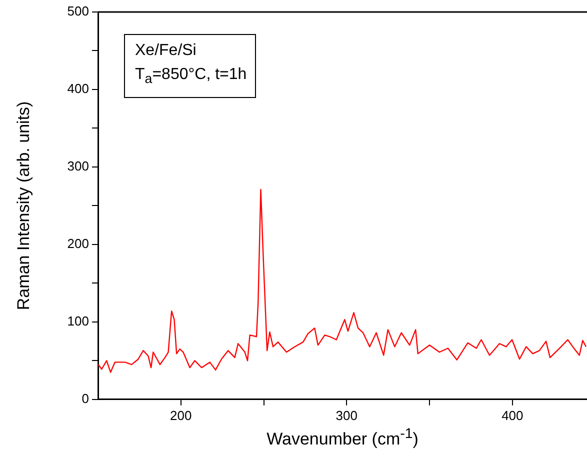 The width and height of the screenshot is (587, 457). I want to click on y-axis-title: Raman Intensity (arb. units), so click(23, 205).